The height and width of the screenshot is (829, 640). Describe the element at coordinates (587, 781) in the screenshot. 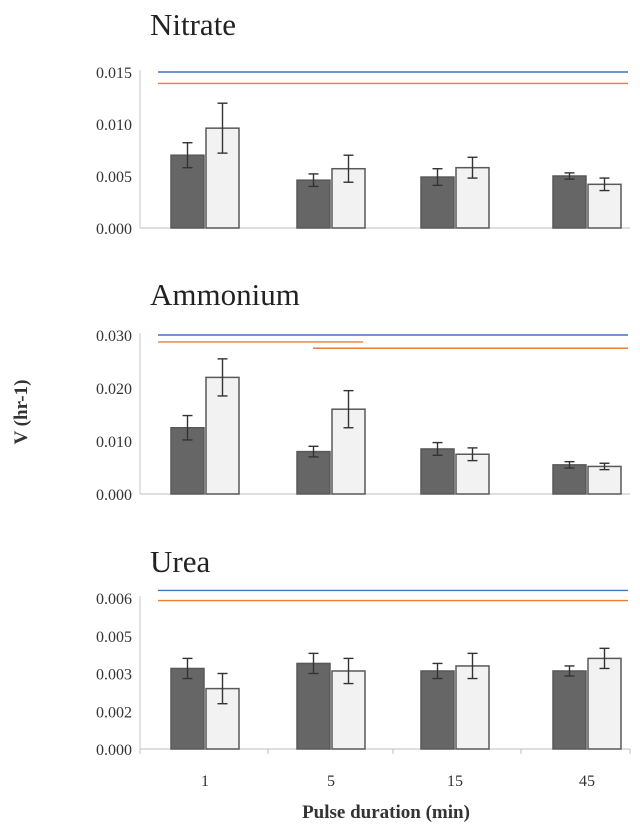

I see `x-tick-label: 45` at that location.